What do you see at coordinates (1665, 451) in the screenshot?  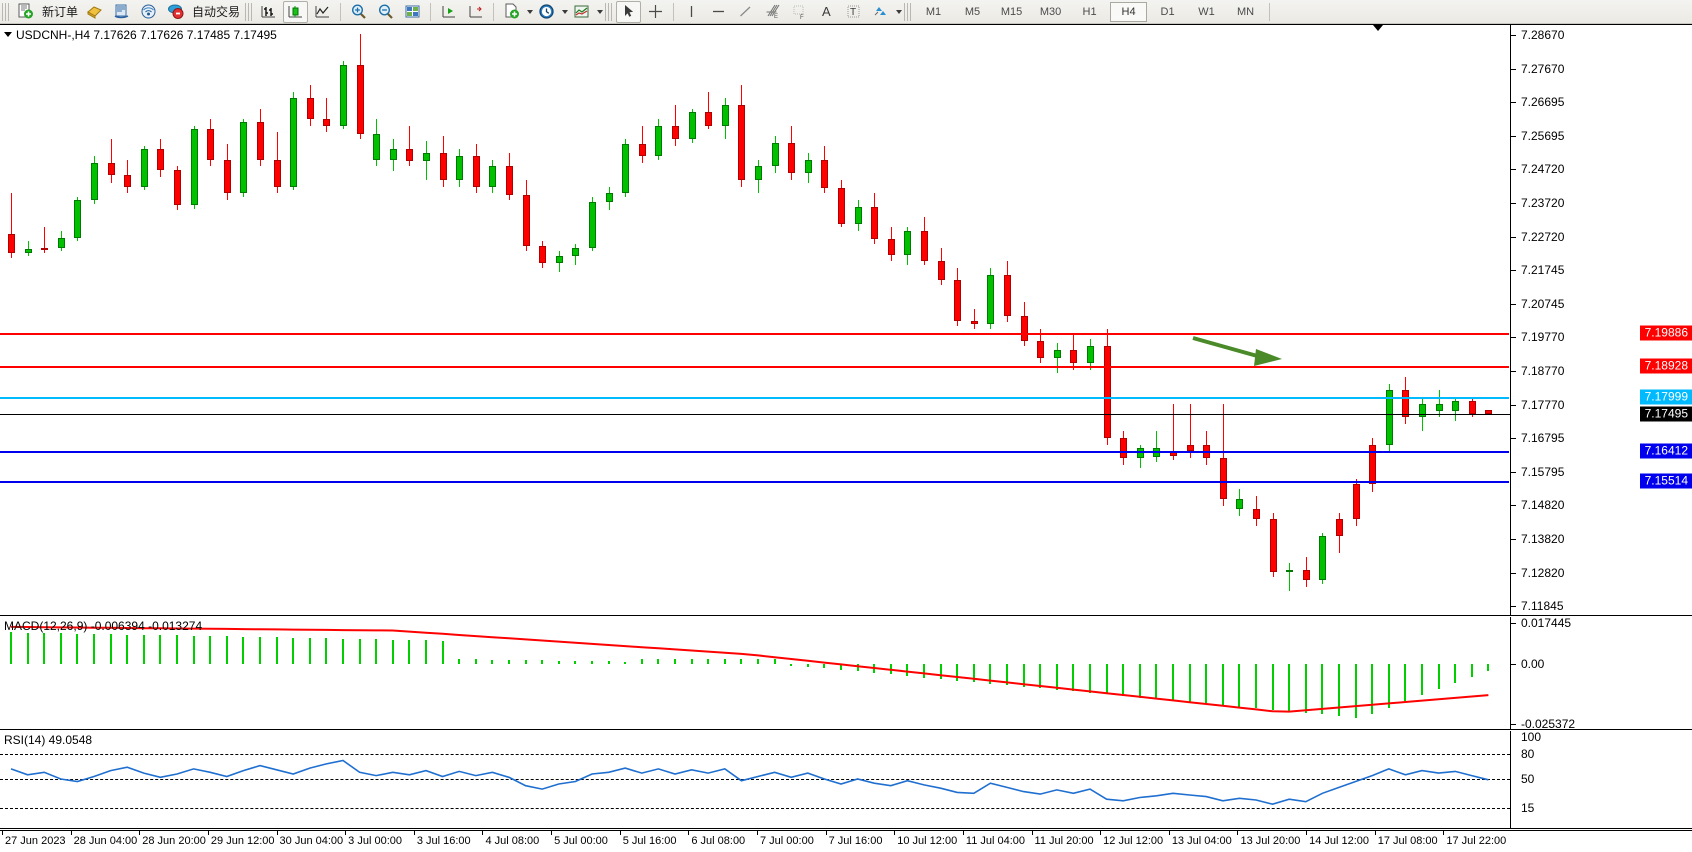 I see `price-tag-support-upper: 7.16412` at bounding box center [1665, 451].